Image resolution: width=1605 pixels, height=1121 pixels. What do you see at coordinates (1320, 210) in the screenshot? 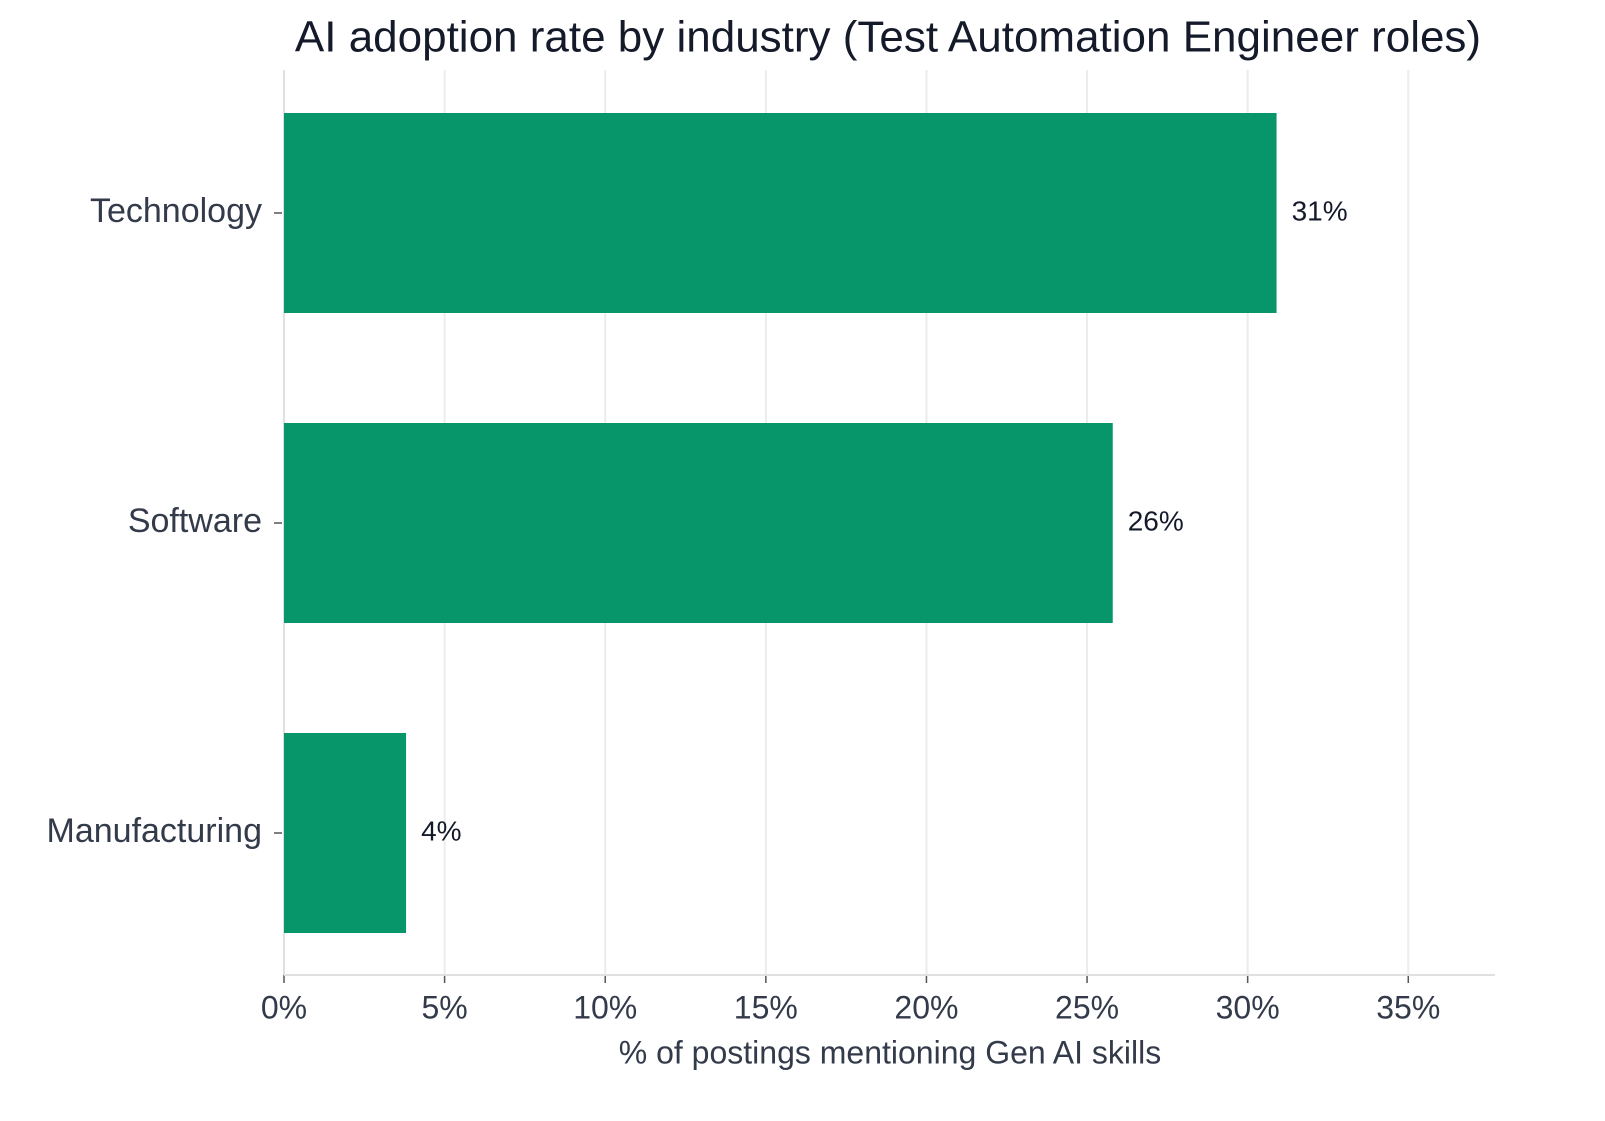
I see `value-label: 31%` at bounding box center [1320, 210].